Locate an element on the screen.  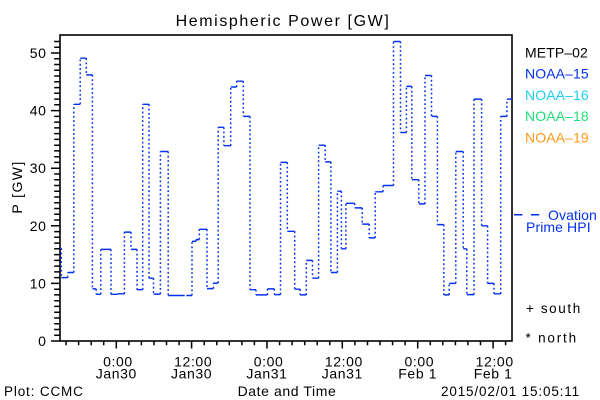
svg-text: NOAA–18 is located at coordinates (557, 116).